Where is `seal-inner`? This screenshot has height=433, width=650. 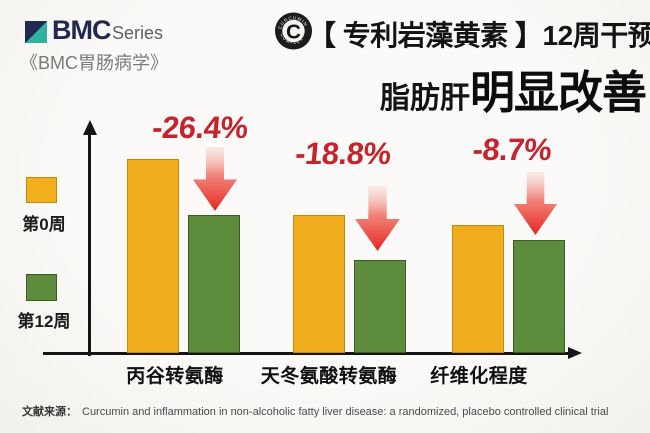
seal-inner is located at coordinates (293, 31).